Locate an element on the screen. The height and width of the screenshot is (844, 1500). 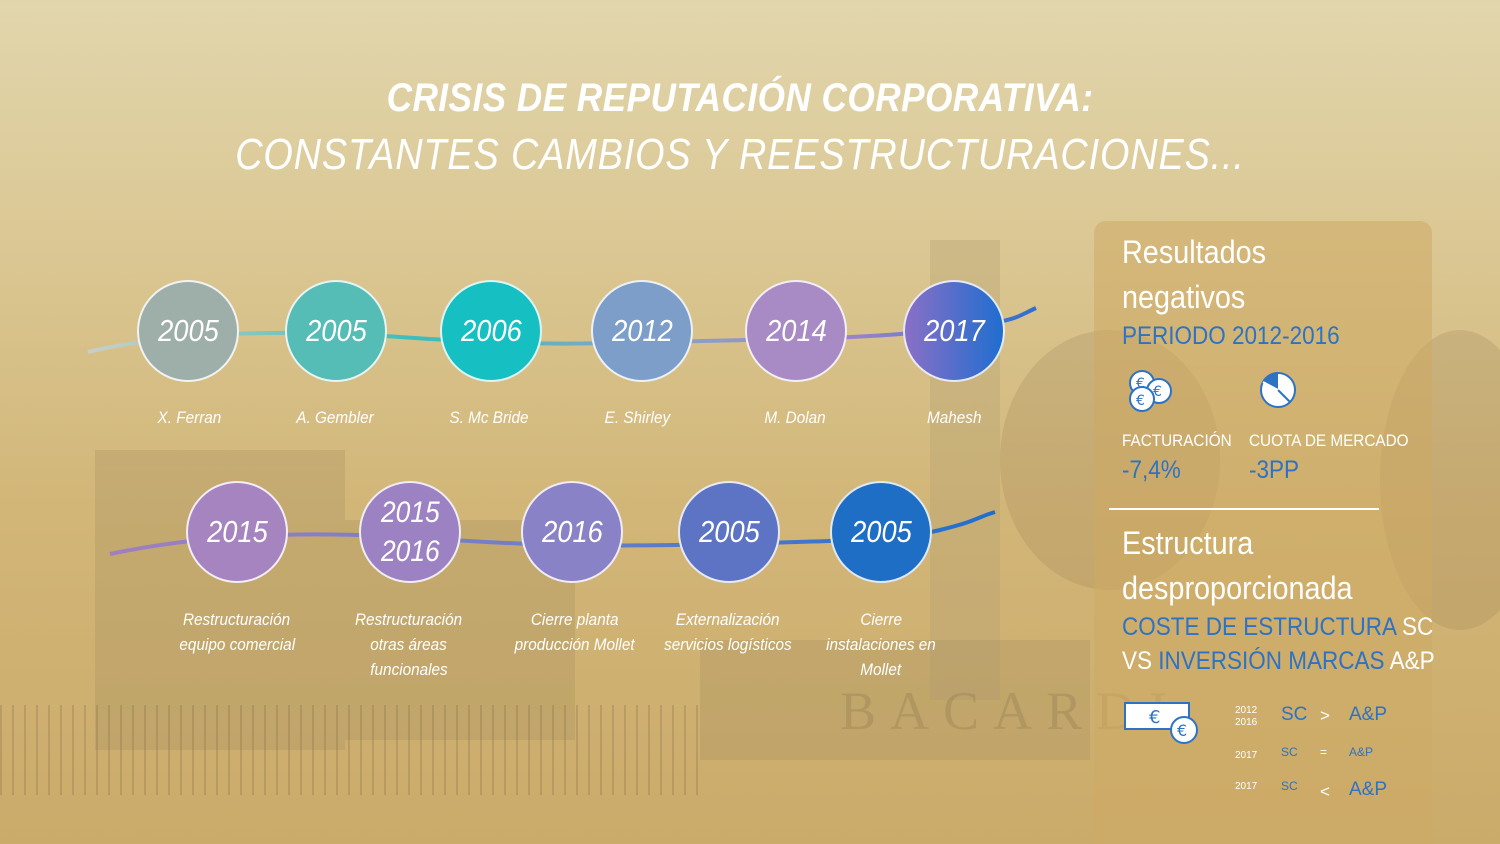
event-caption: Cierre planta producción Mollet is located at coordinates (575, 632).